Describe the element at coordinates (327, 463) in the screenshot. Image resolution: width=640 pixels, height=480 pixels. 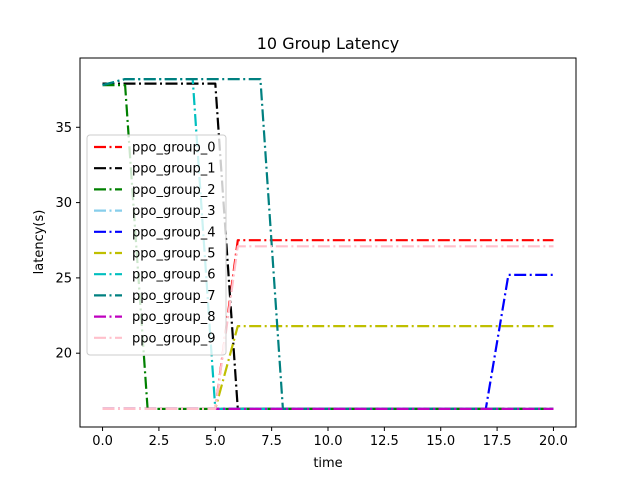
I see `x-axis-label: time` at that location.